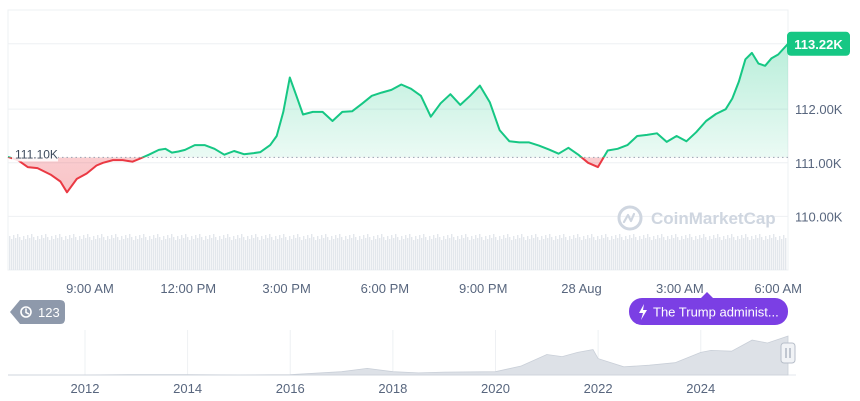 This screenshot has height=401, width=860. What do you see at coordinates (819, 163) in the screenshot?
I see `y-axis: 110.00K 111.00K 112.00K` at bounding box center [819, 163].